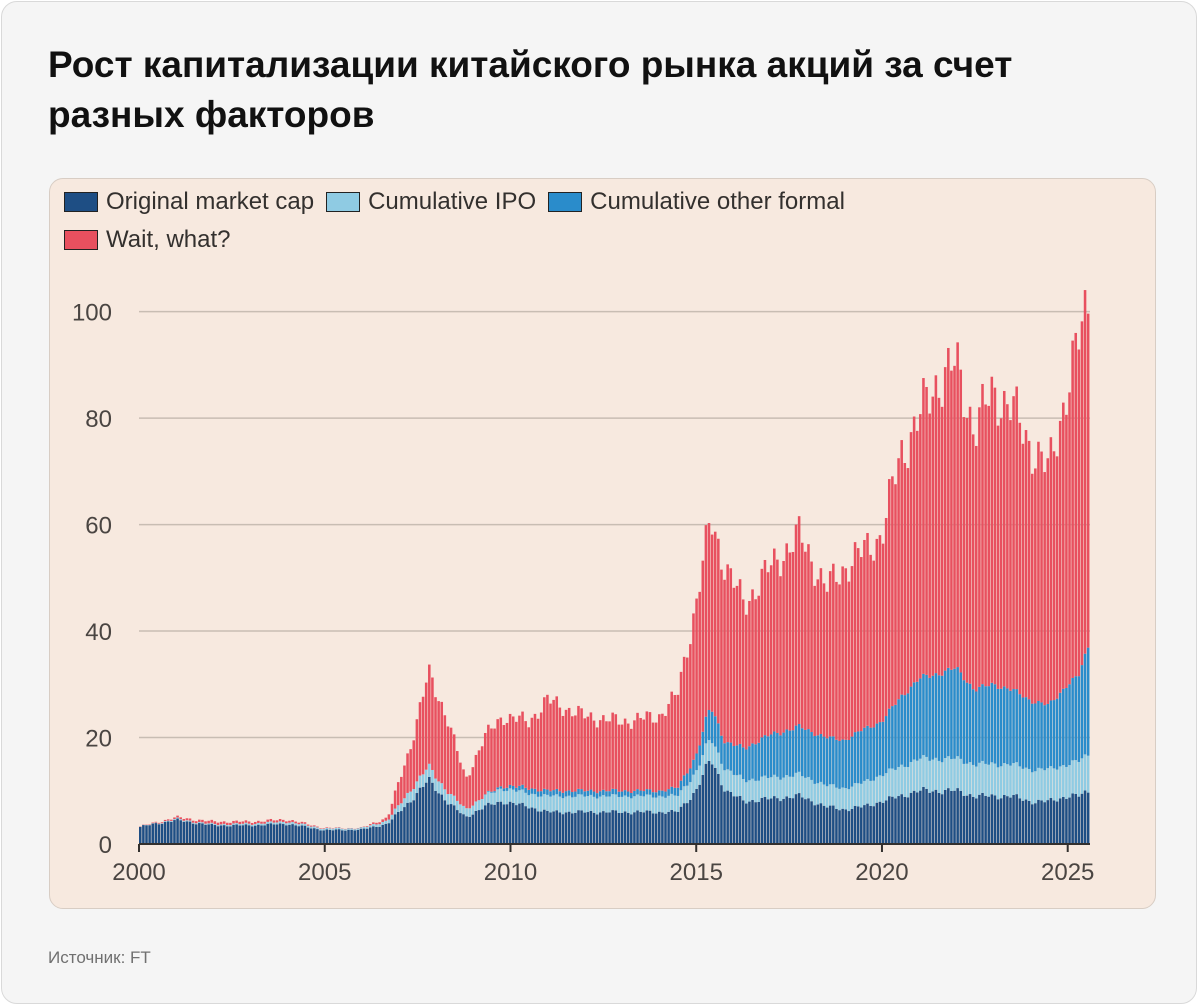 The width and height of the screenshot is (1200, 1007). Describe the element at coordinates (168, 239) in the screenshot. I see `legend-label: Wait, what?` at that location.